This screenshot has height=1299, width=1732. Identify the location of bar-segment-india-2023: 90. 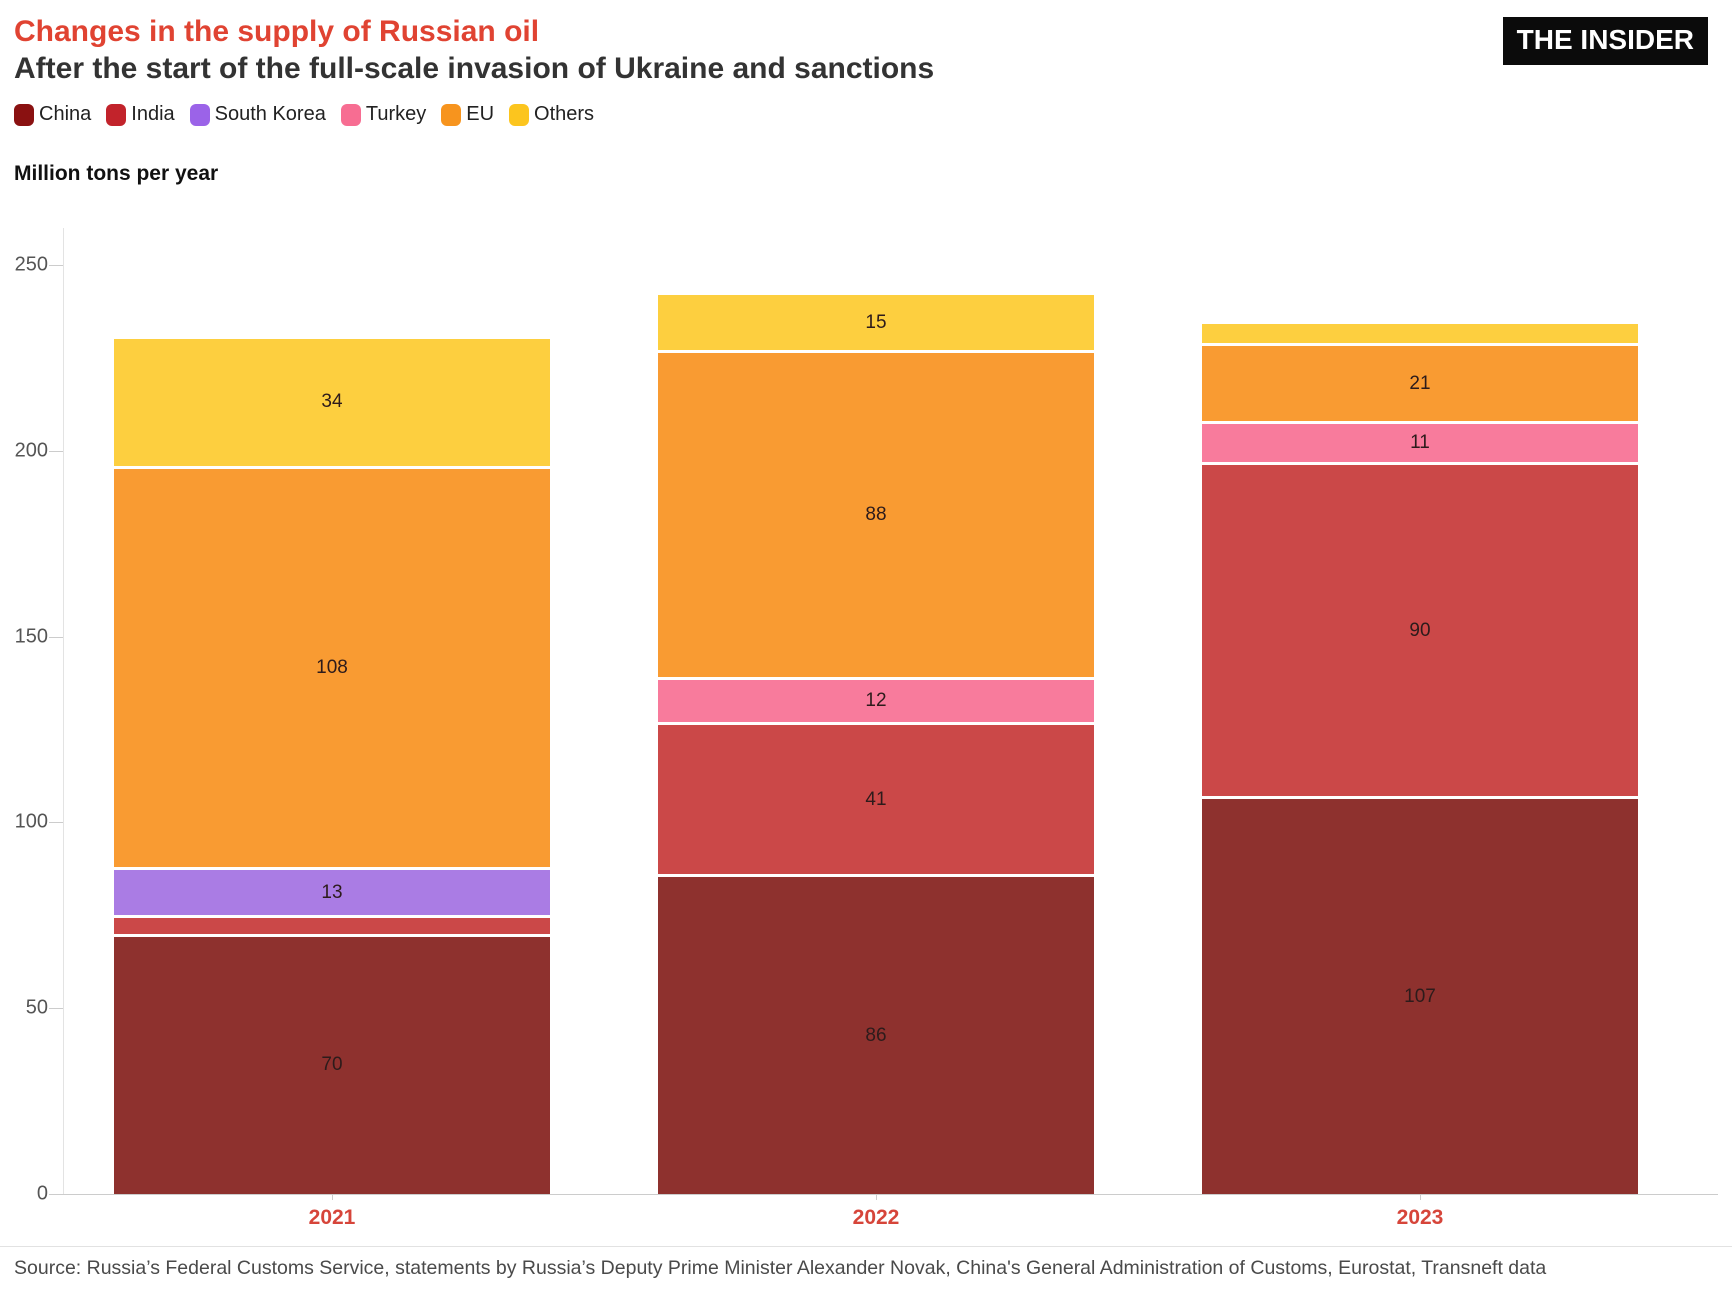
(1420, 629).